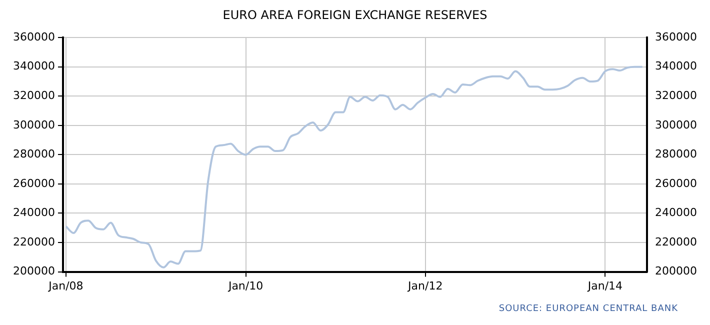  Describe the element at coordinates (33, 66) in the screenshot. I see `y-tick-label: 340000` at that location.